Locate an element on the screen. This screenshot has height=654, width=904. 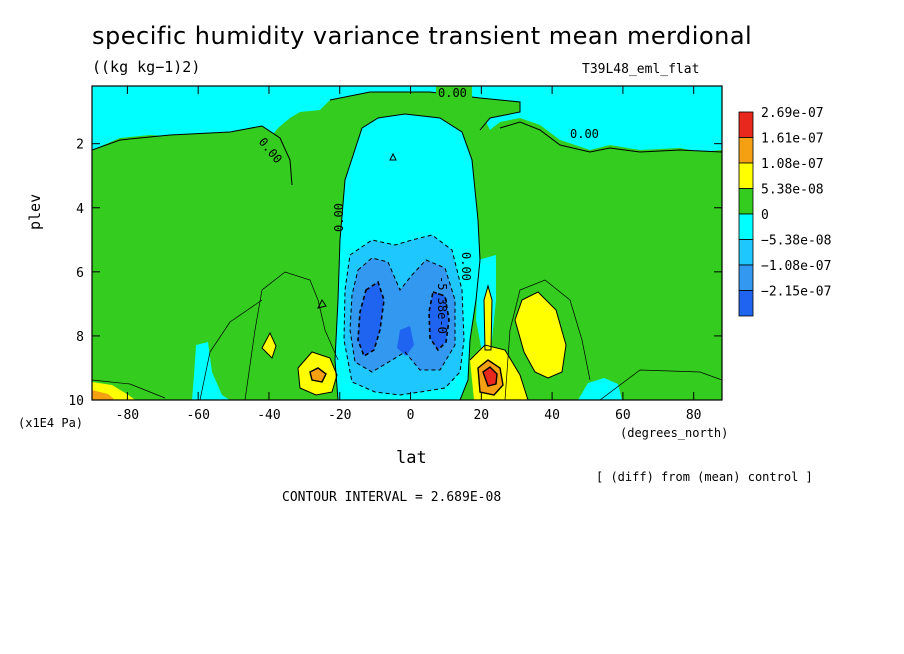
x-tick-label: -20 is located at coordinates (339, 415).